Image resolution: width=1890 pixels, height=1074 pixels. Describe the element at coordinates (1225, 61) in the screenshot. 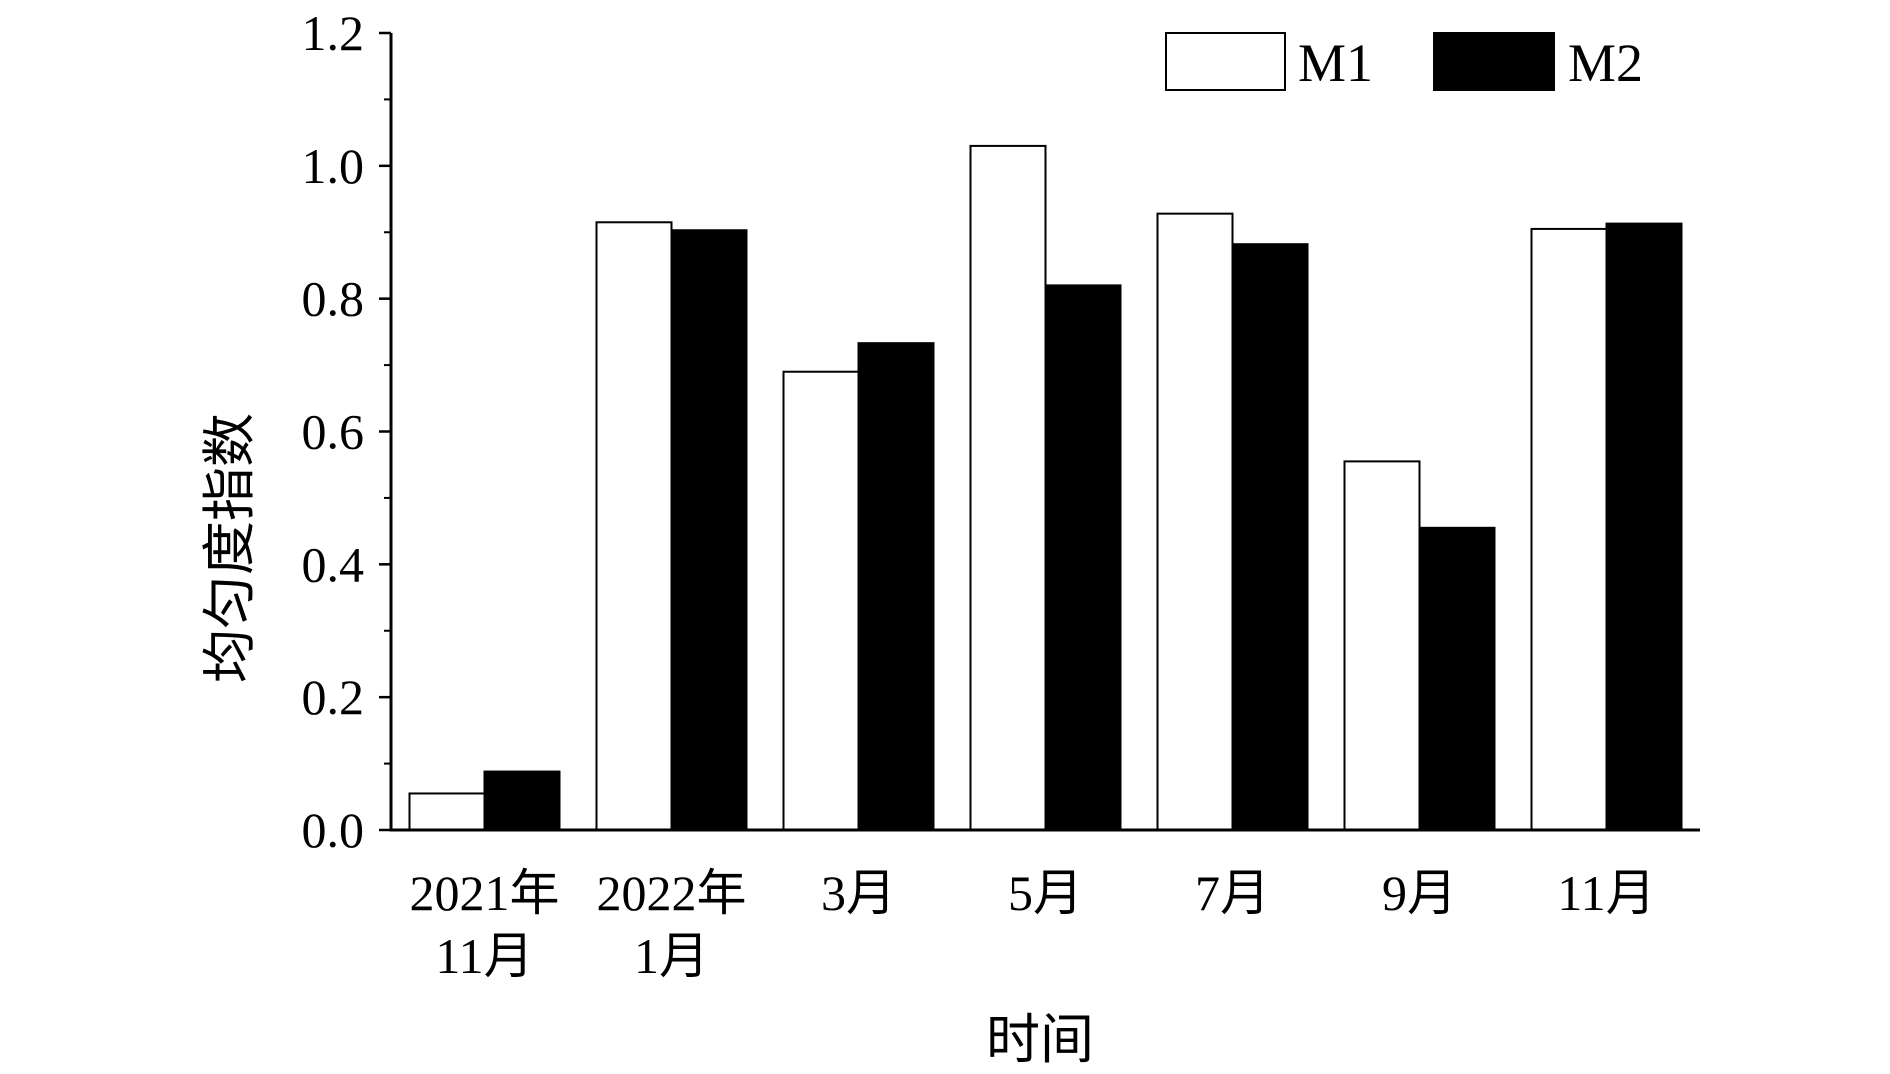

I see `legend-swatch-m1` at that location.